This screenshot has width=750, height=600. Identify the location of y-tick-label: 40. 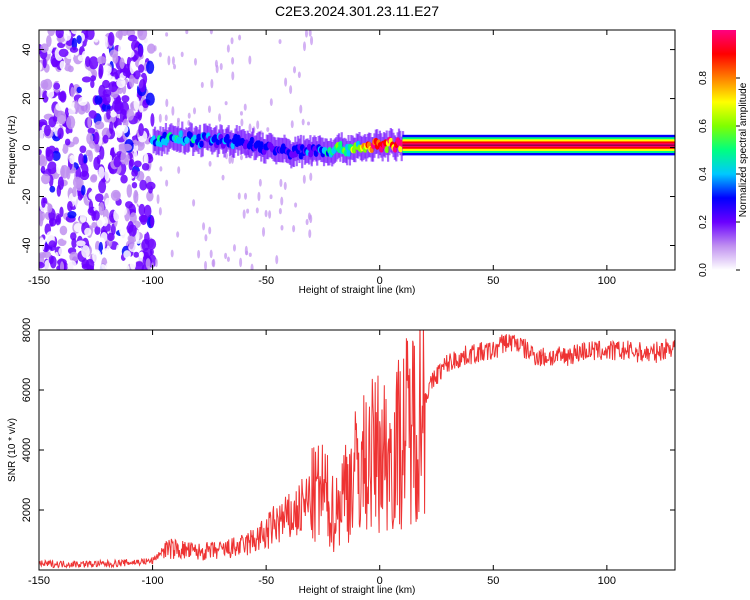
(27, 49).